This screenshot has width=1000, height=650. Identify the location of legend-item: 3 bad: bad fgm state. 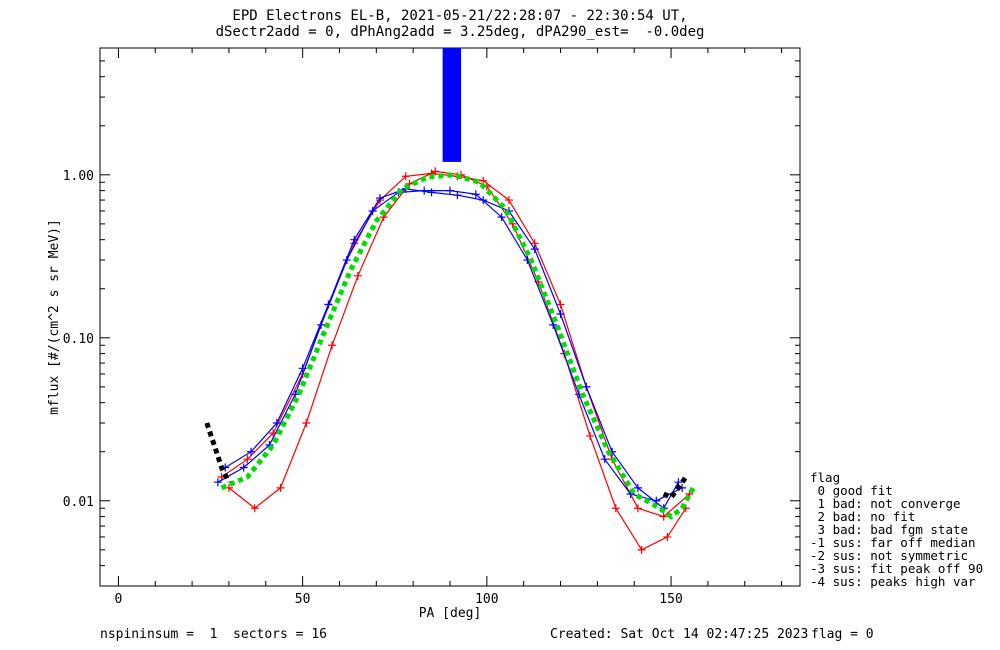
(889, 529).